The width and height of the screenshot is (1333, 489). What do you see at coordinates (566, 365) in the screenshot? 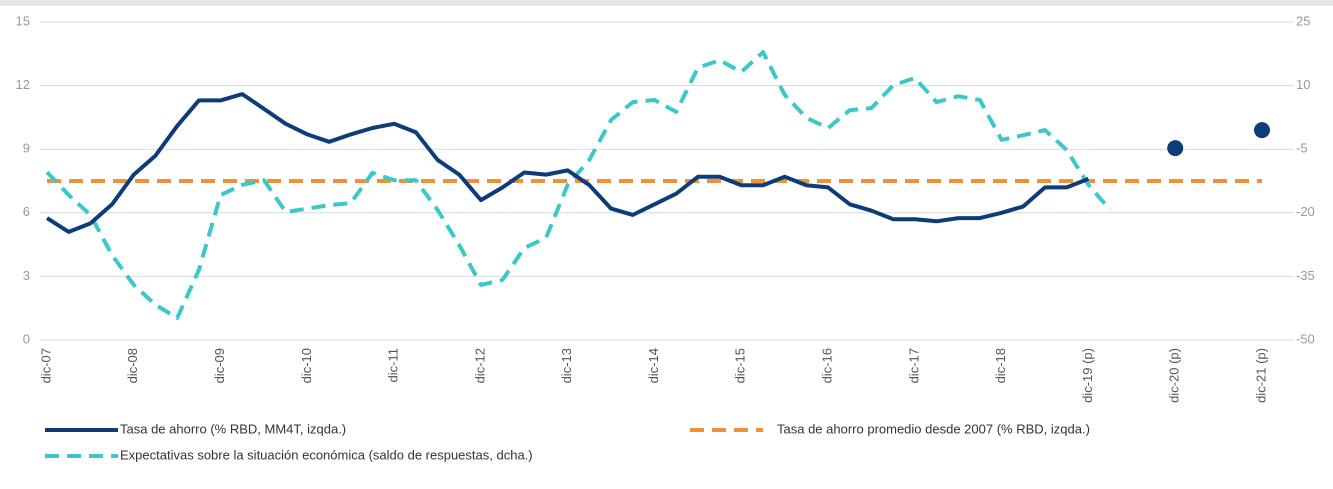
I see `x-tick-label: dic-13` at bounding box center [566, 365].